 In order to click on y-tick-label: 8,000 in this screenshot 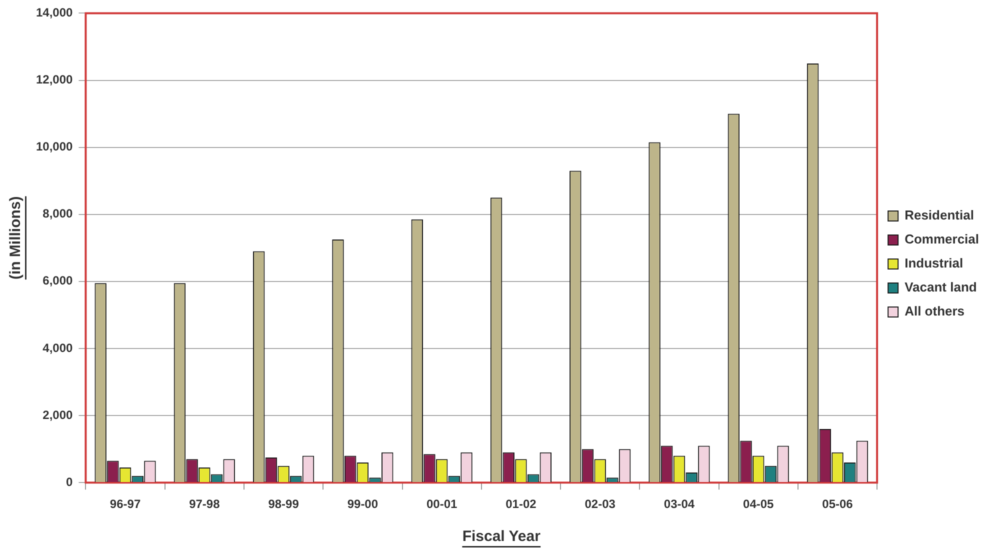, I will do `click(58, 213)`.